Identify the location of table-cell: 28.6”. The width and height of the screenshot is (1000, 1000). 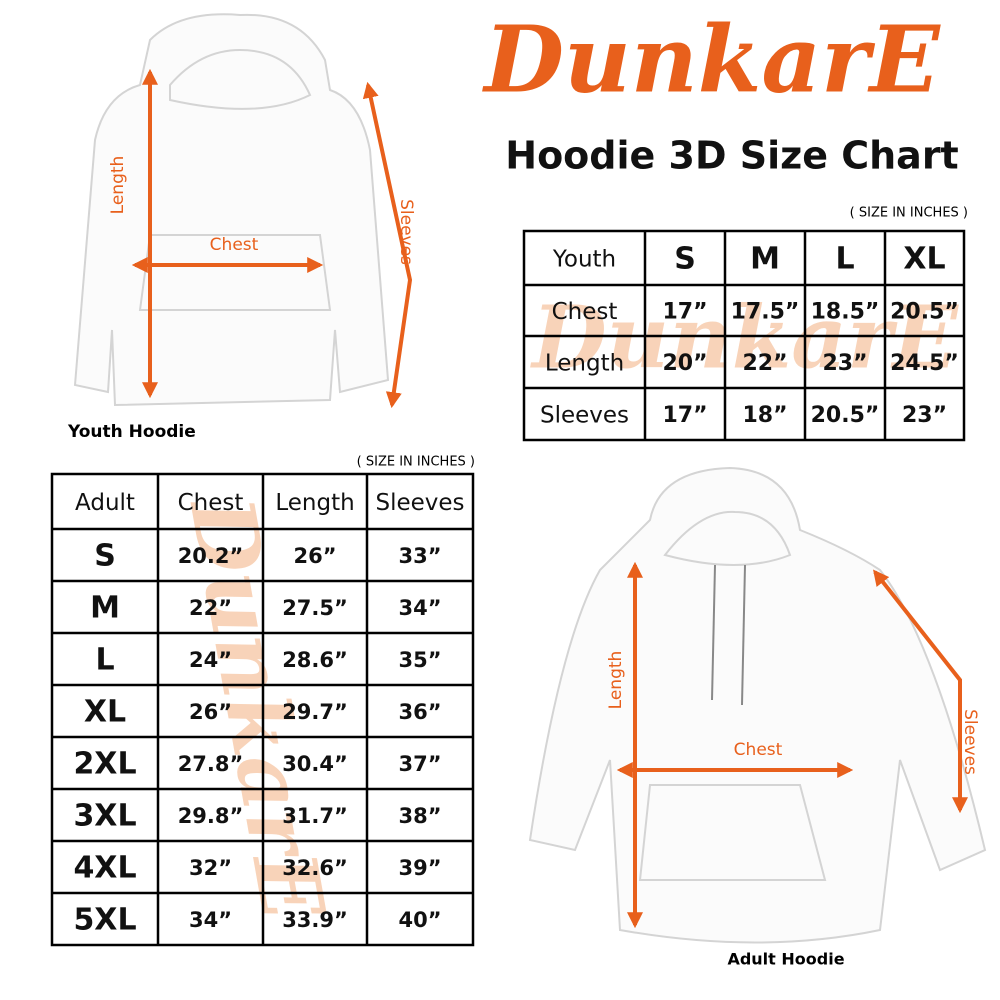
(315, 660).